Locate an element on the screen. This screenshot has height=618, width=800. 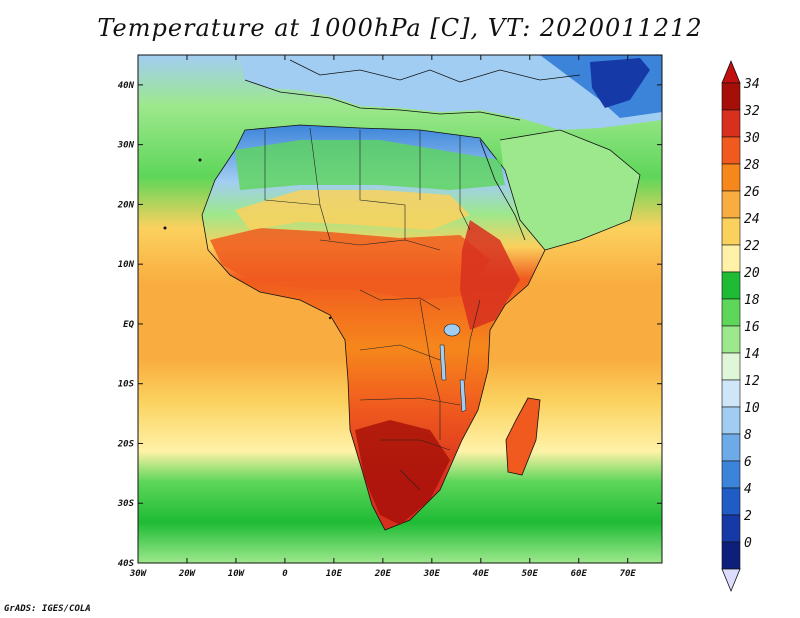
europe-landmass is located at coordinates (451, 92).